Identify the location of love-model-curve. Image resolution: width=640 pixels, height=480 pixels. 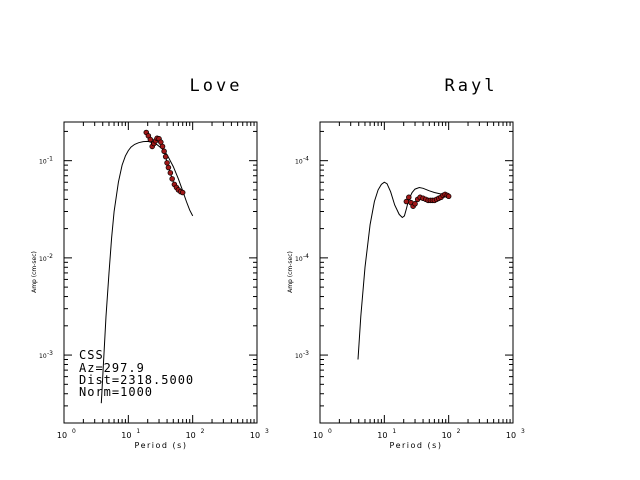
(147, 272).